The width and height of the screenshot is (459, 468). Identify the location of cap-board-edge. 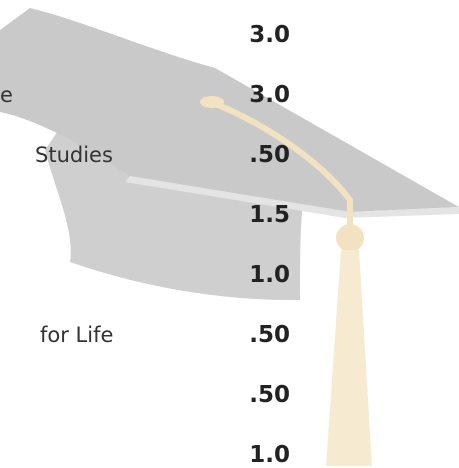
(292, 197).